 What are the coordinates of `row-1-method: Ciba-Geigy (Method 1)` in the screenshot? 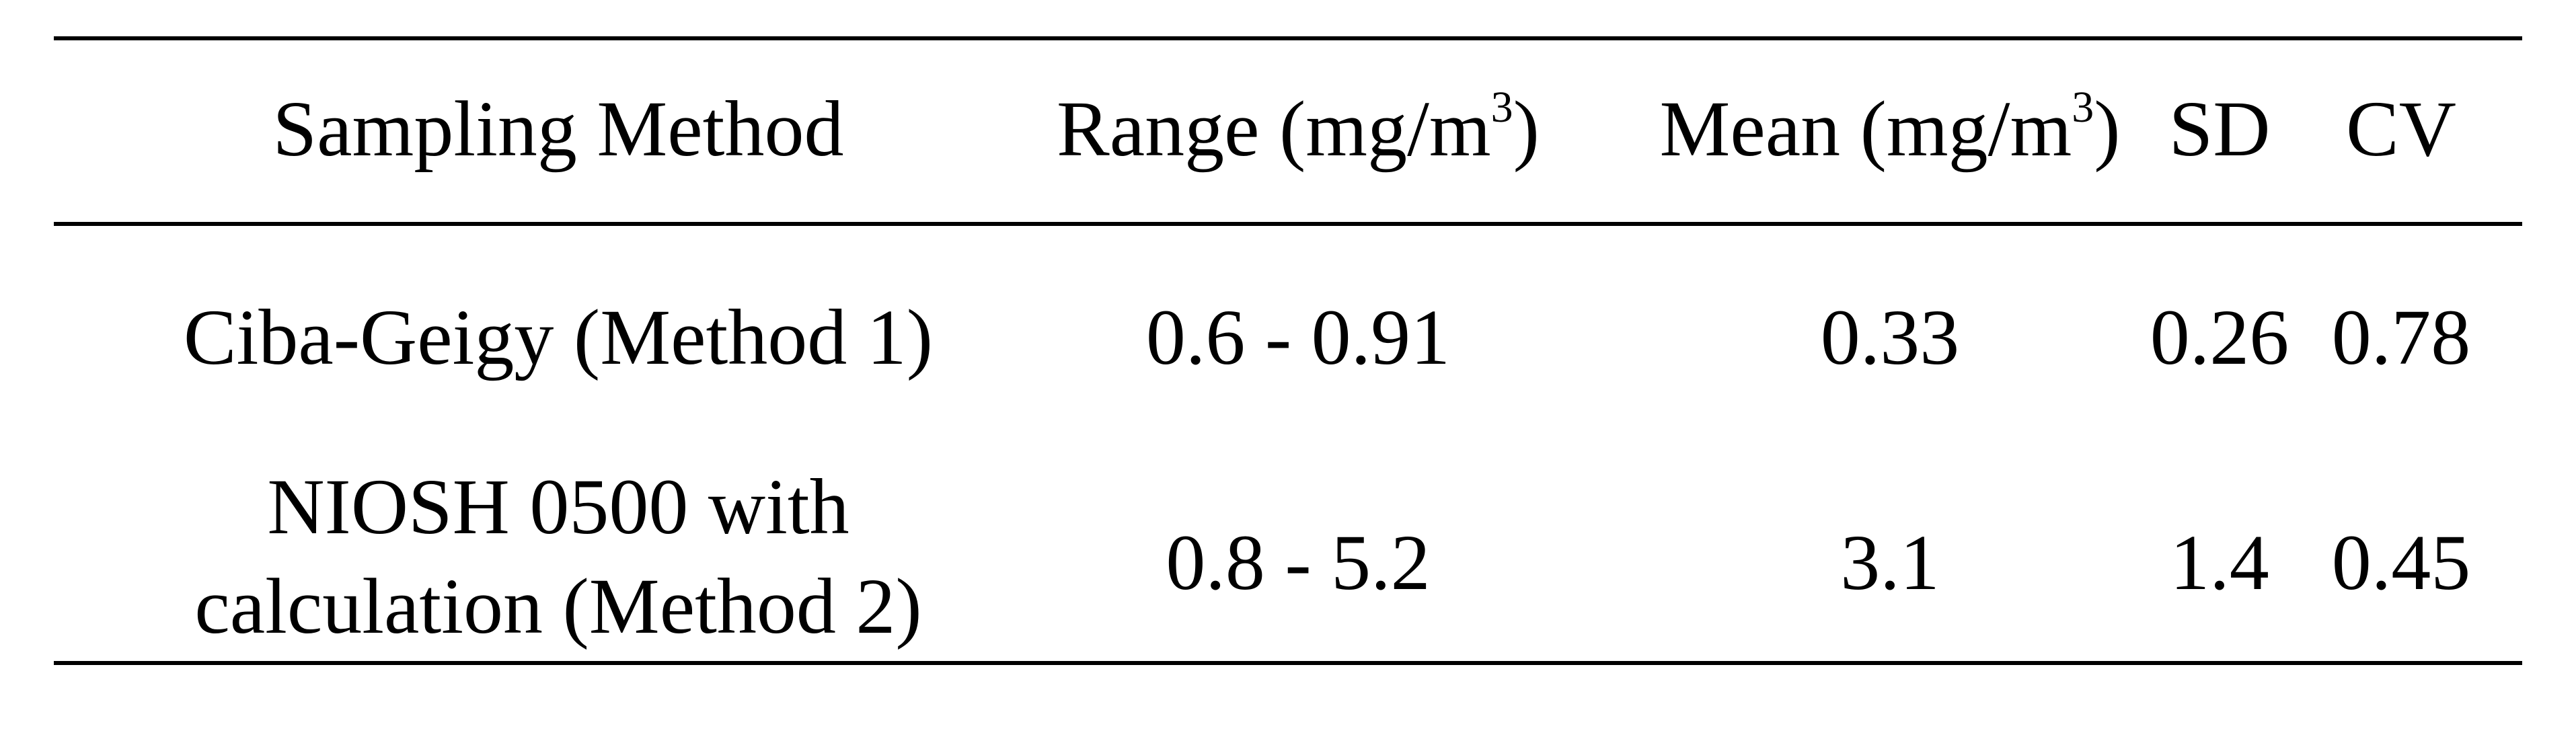 It's located at (558, 337).